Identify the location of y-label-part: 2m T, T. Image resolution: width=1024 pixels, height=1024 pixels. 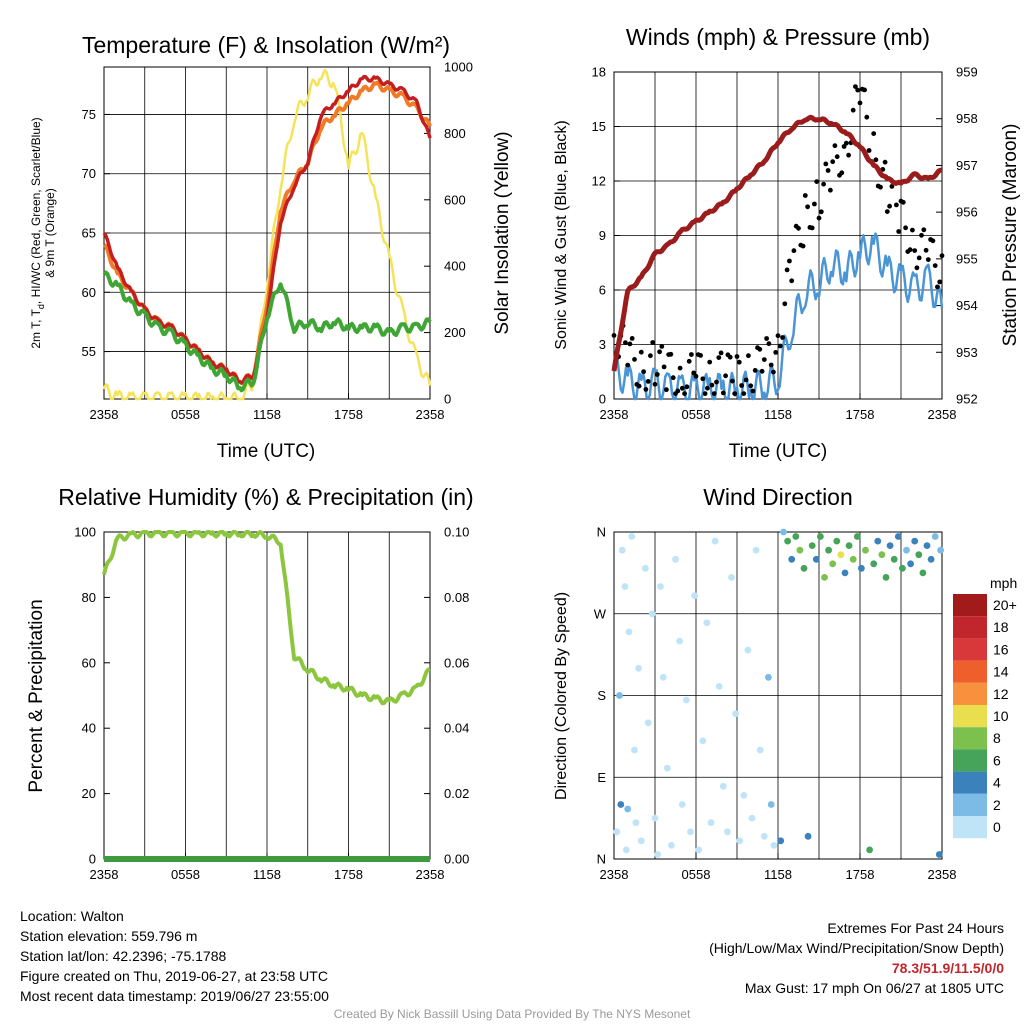
(36, 328).